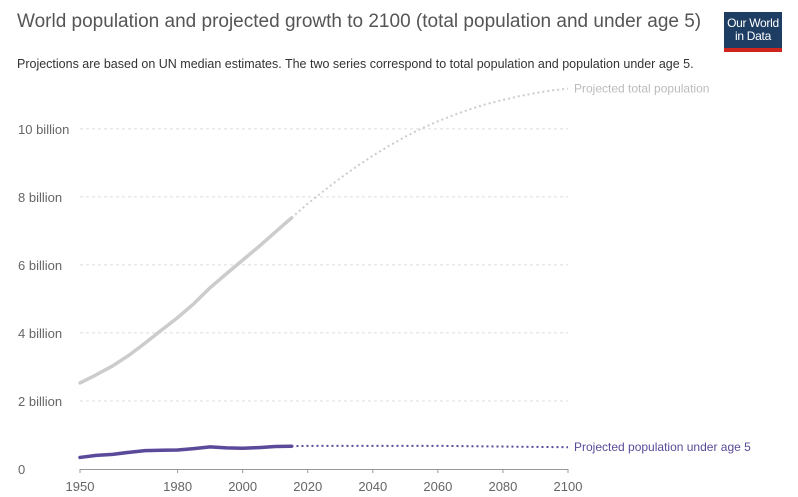  What do you see at coordinates (21, 469) in the screenshot?
I see `y-tick-label: 0` at bounding box center [21, 469].